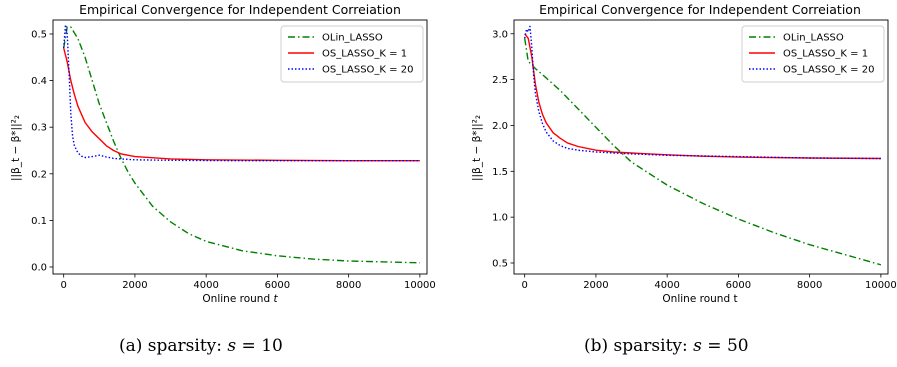 This screenshot has height=367, width=897. Describe the element at coordinates (39, 268) in the screenshot. I see `y-tick-label: 0.0` at that location.